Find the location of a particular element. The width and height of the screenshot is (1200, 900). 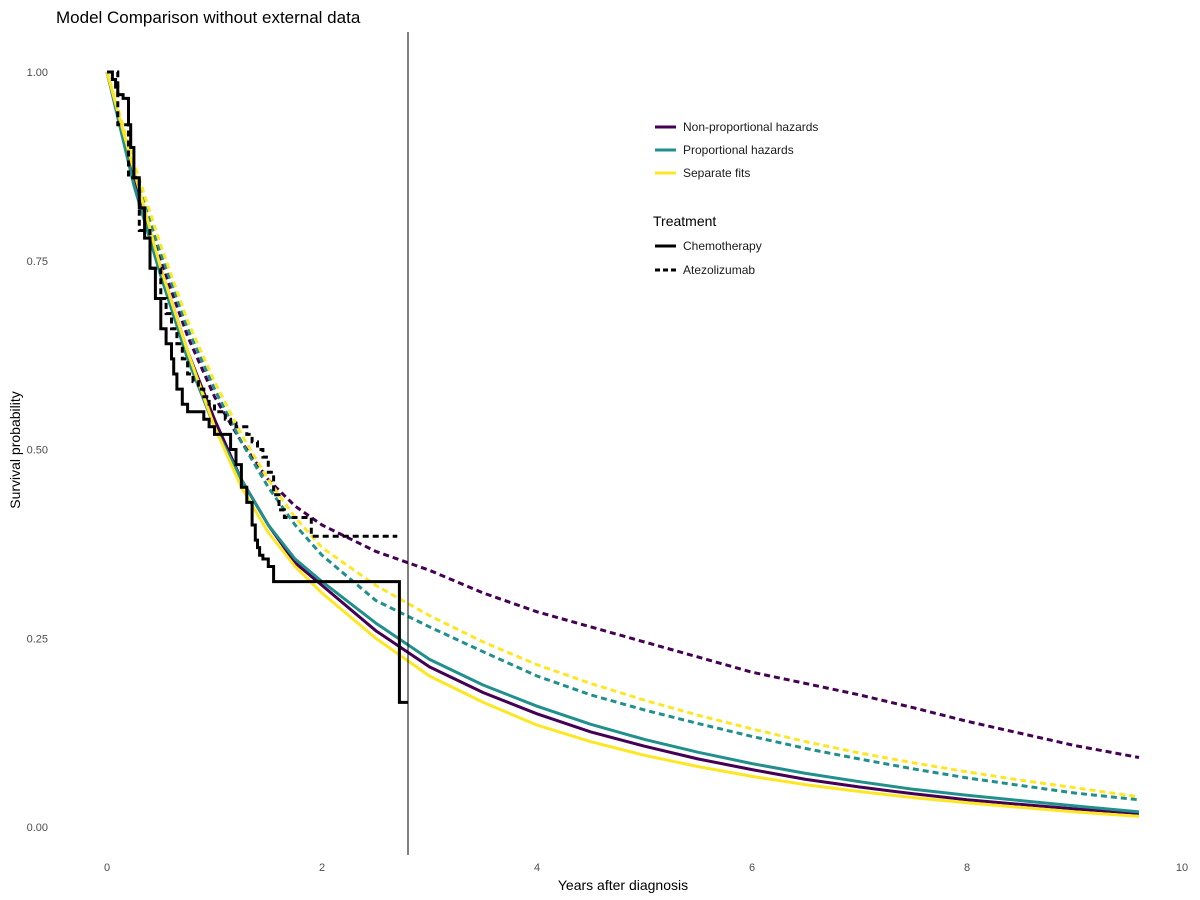

legend-treatments: Chemotherapy Atezolizumab is located at coordinates (708, 258).